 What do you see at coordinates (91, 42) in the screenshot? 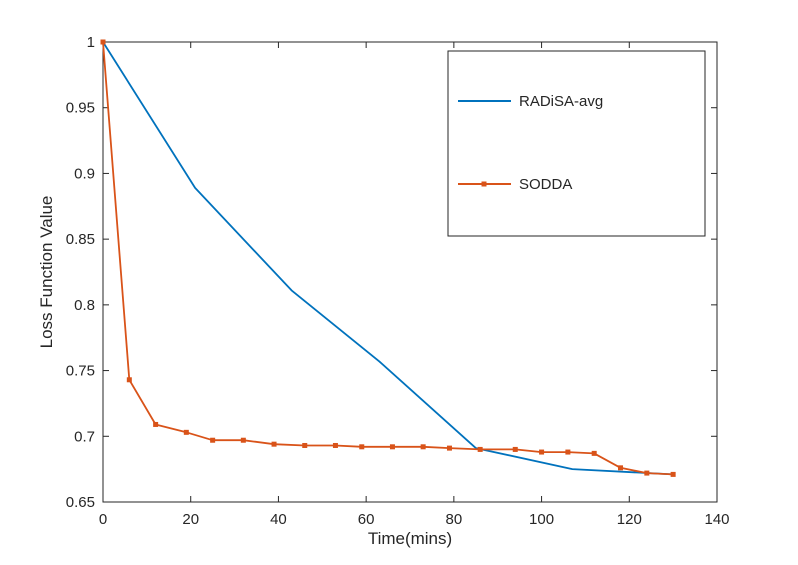
I see `y-tick-label: 1` at bounding box center [91, 42].